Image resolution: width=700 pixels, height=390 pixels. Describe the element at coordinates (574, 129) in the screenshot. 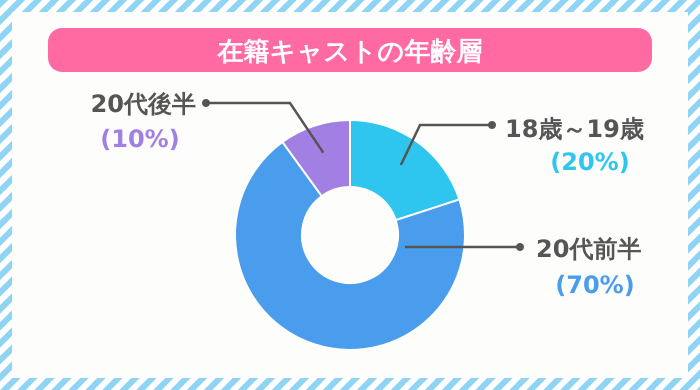

I see `slice-label: 18歳～19歳` at that location.